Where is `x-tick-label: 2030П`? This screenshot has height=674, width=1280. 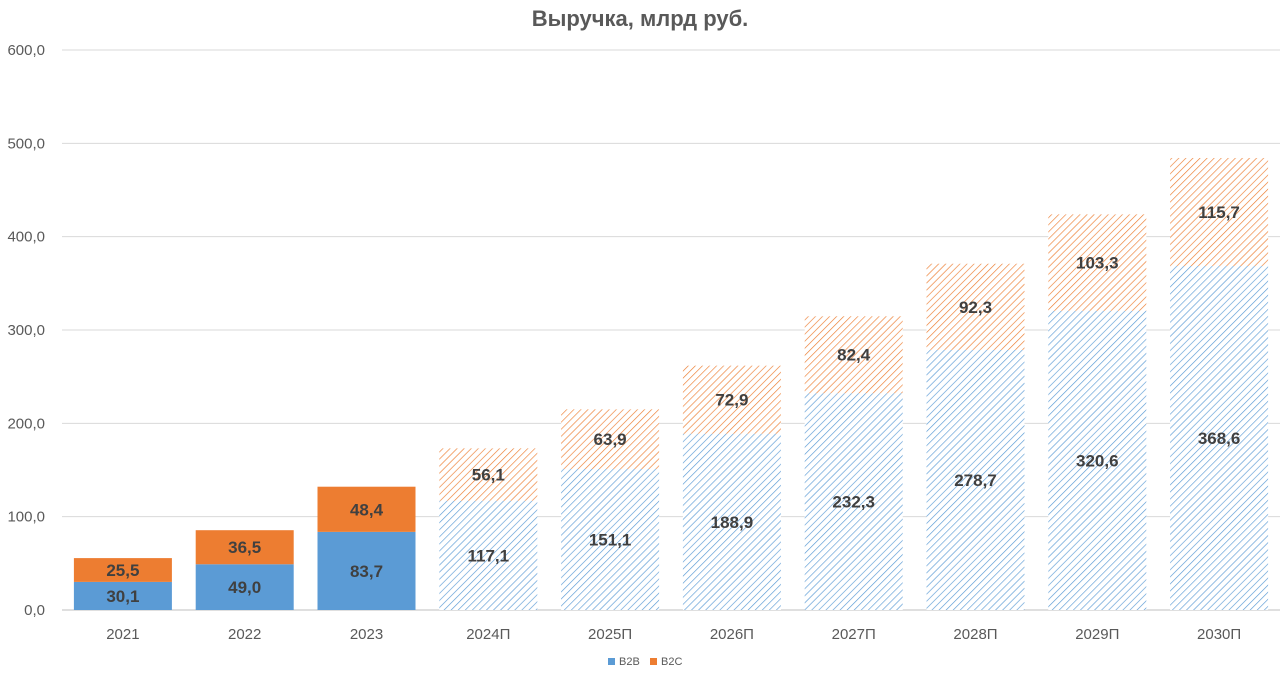
x-tick-label: 2030П is located at coordinates (1219, 634).